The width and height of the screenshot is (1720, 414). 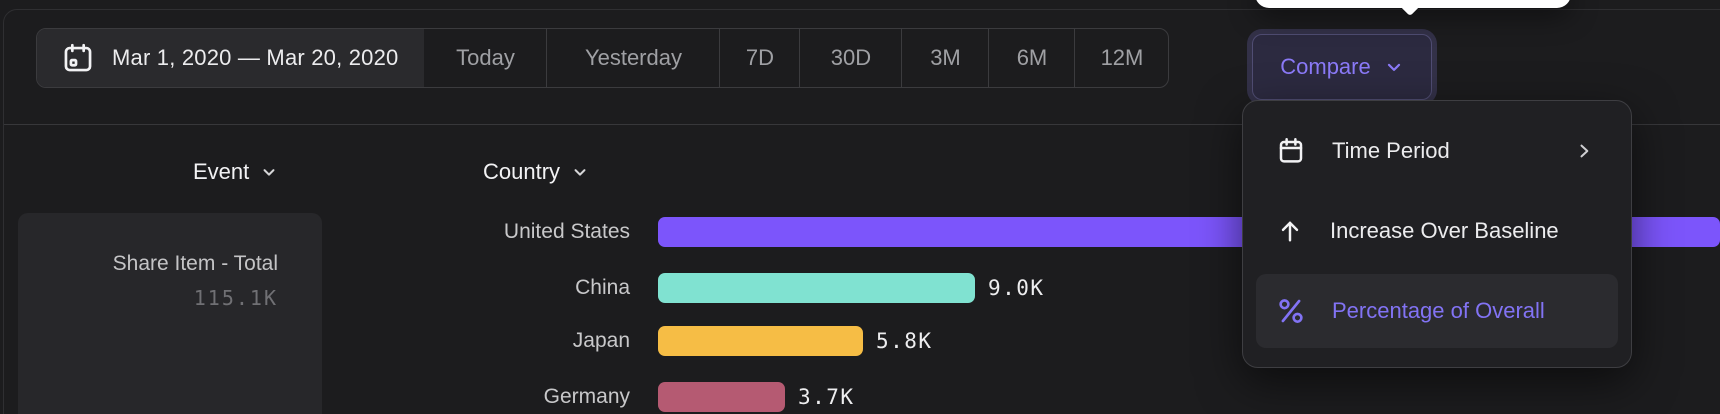 I want to click on menu-item-percentage-of-overall: Percentage of Overall, so click(x=1437, y=311).